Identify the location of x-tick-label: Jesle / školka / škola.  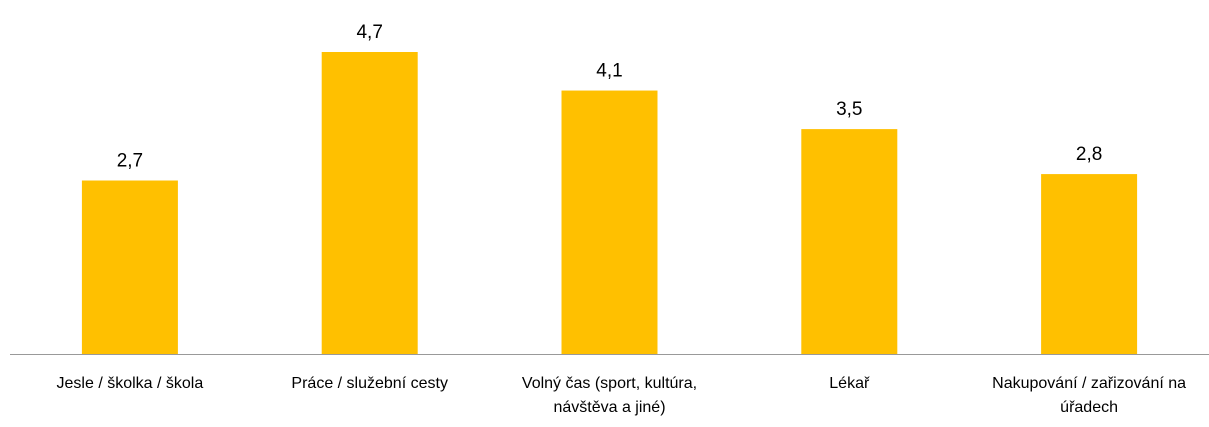
(130, 383).